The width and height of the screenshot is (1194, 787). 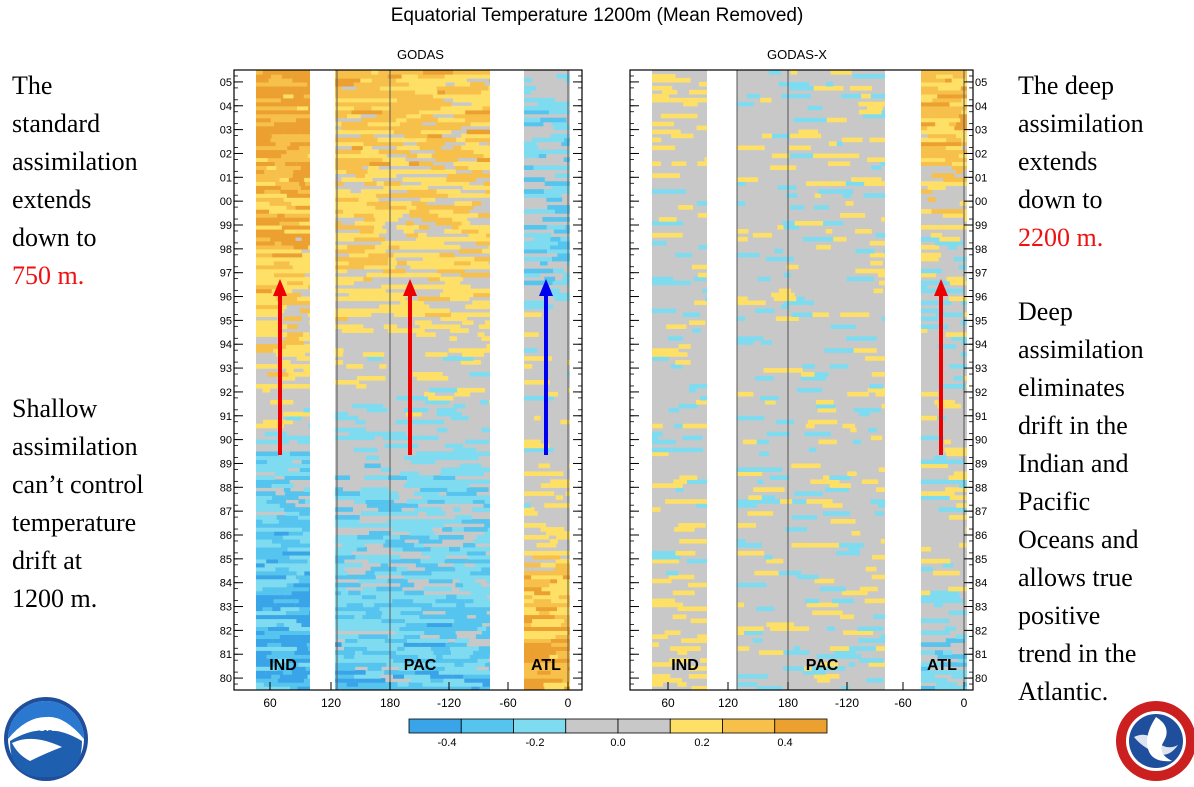 I want to click on left-bottom-line-3: temperature, so click(x=74, y=522).